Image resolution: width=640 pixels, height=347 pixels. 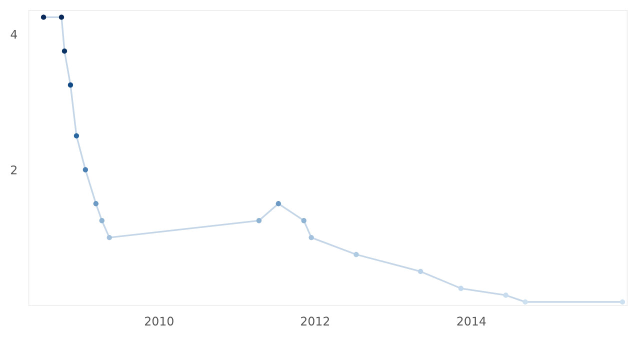 What do you see at coordinates (315, 321) in the screenshot?
I see `x-tick-label: 2012` at bounding box center [315, 321].